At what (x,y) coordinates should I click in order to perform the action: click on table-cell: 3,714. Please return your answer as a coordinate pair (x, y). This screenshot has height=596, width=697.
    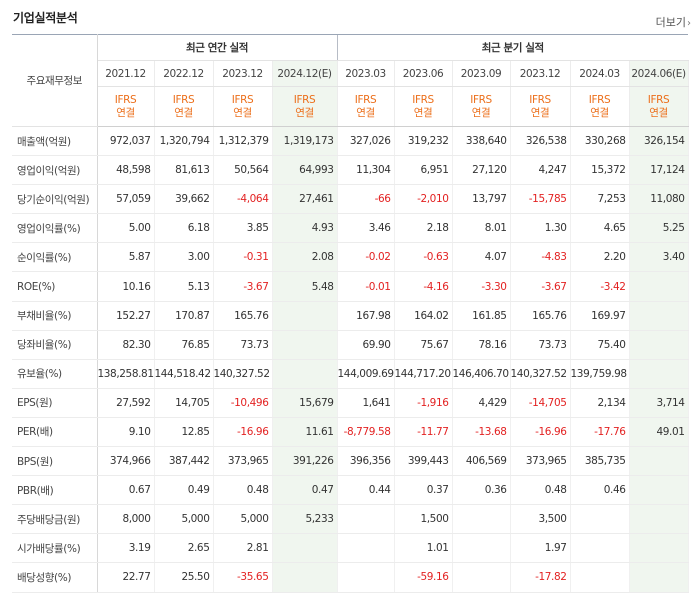
    Looking at the image, I should click on (659, 402).